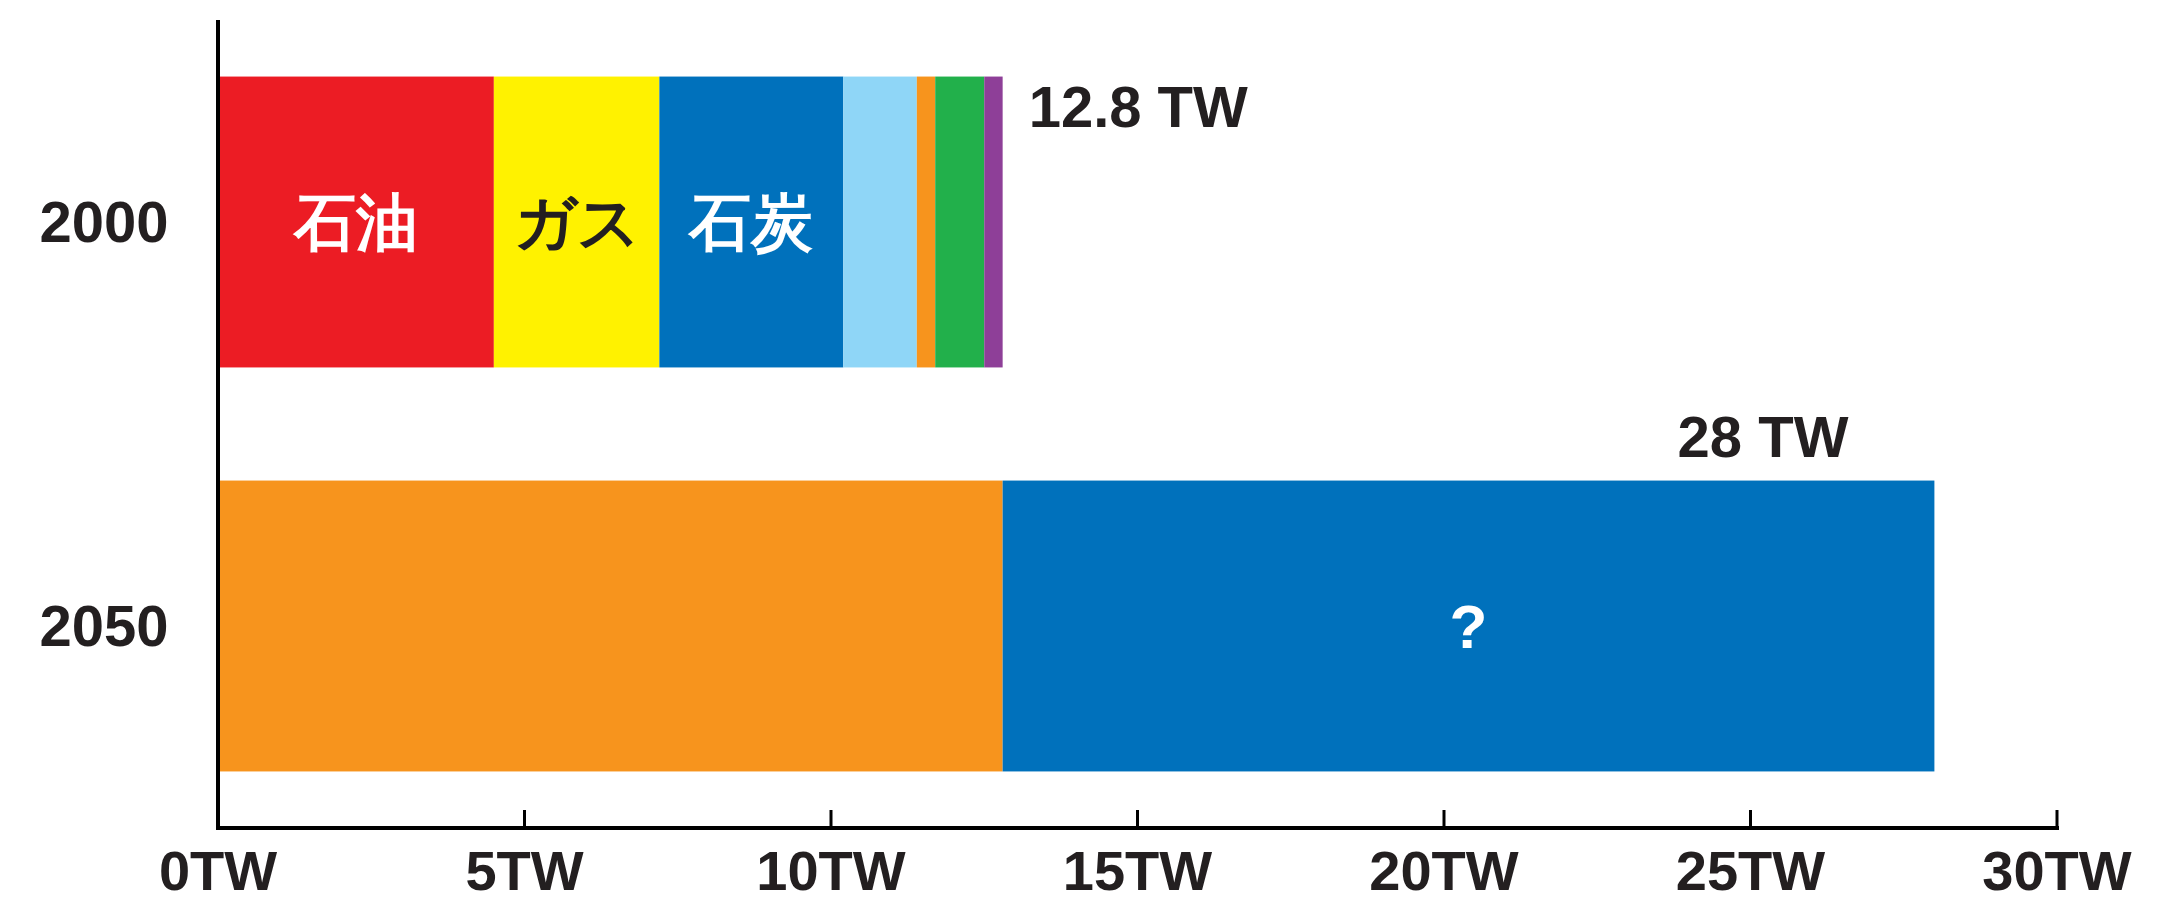 The height and width of the screenshot is (919, 2166). Describe the element at coordinates (1750, 870) in the screenshot. I see `x-tick-label: 25TW` at that location.